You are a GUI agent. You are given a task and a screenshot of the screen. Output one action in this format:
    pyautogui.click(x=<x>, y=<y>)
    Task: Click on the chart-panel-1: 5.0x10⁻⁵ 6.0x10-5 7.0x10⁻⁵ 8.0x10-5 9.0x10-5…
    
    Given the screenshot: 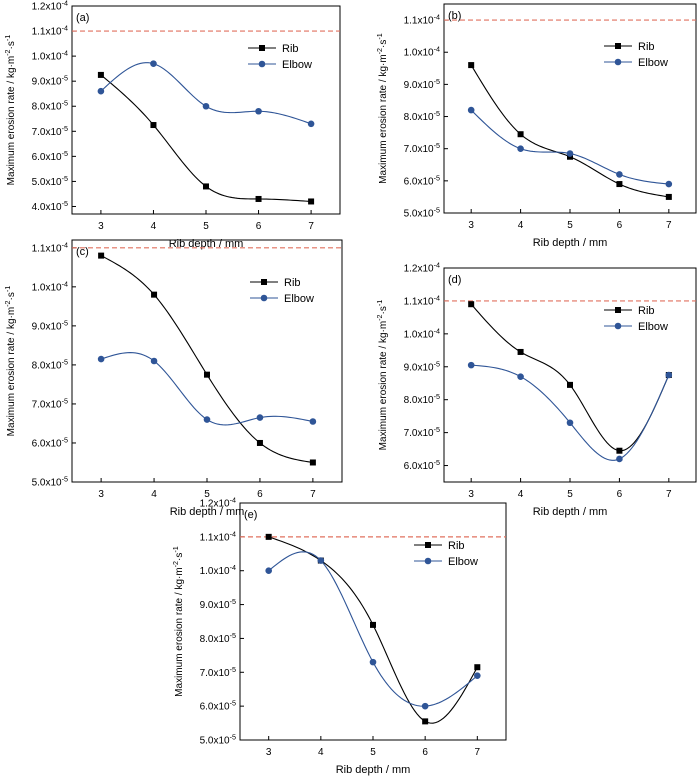 What is the action you would take?
    pyautogui.click(x=536, y=126)
    